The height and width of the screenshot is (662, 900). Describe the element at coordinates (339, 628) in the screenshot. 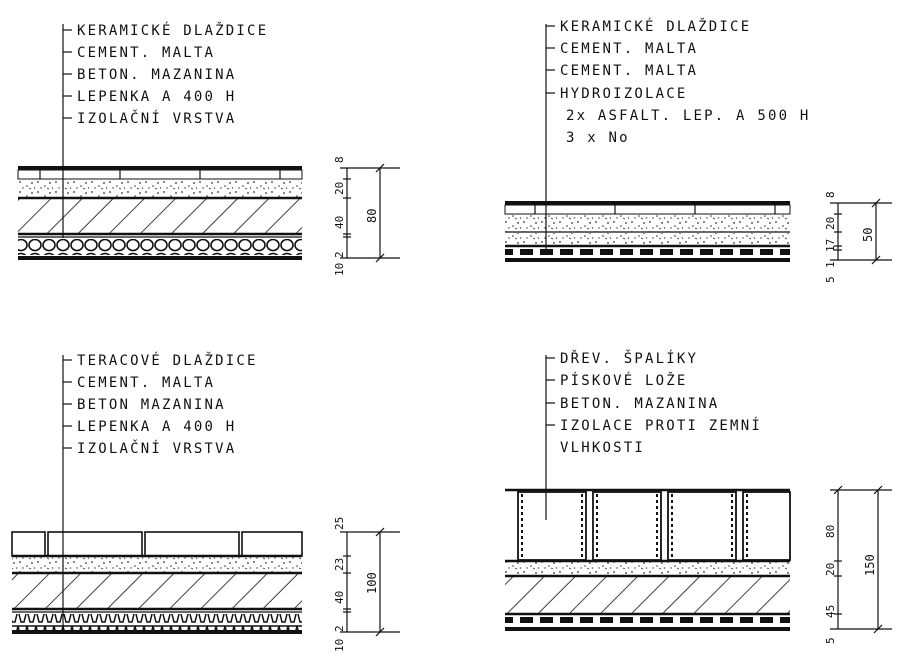

I see `detail-c-dim-2: 2` at that location.